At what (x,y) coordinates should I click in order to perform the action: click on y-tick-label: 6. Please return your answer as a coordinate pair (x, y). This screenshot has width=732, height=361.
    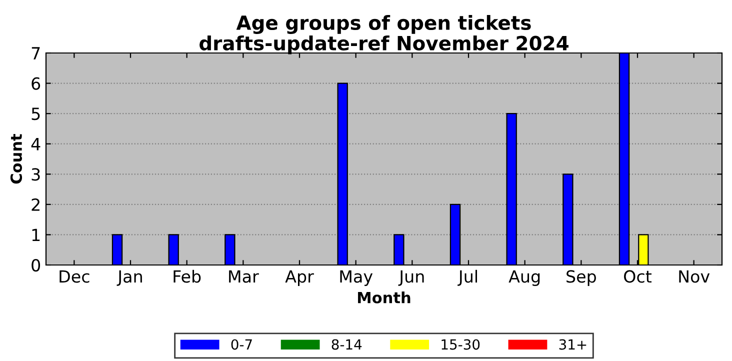
    Looking at the image, I should click on (36, 83).